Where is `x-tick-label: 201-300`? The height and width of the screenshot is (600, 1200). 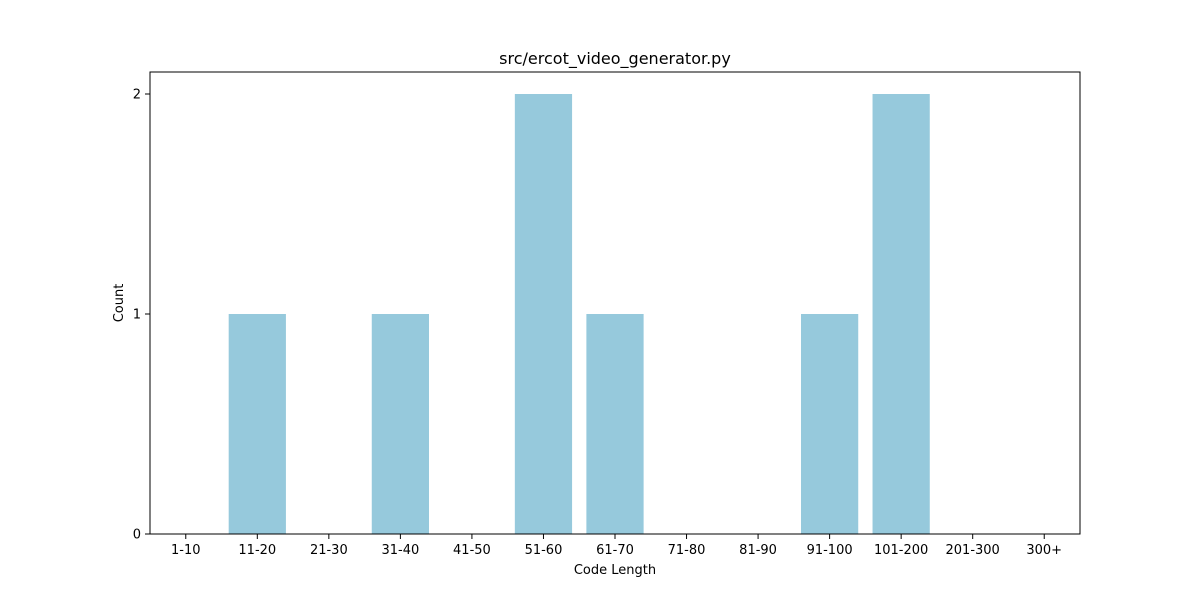 x-tick-label: 201-300 is located at coordinates (973, 550).